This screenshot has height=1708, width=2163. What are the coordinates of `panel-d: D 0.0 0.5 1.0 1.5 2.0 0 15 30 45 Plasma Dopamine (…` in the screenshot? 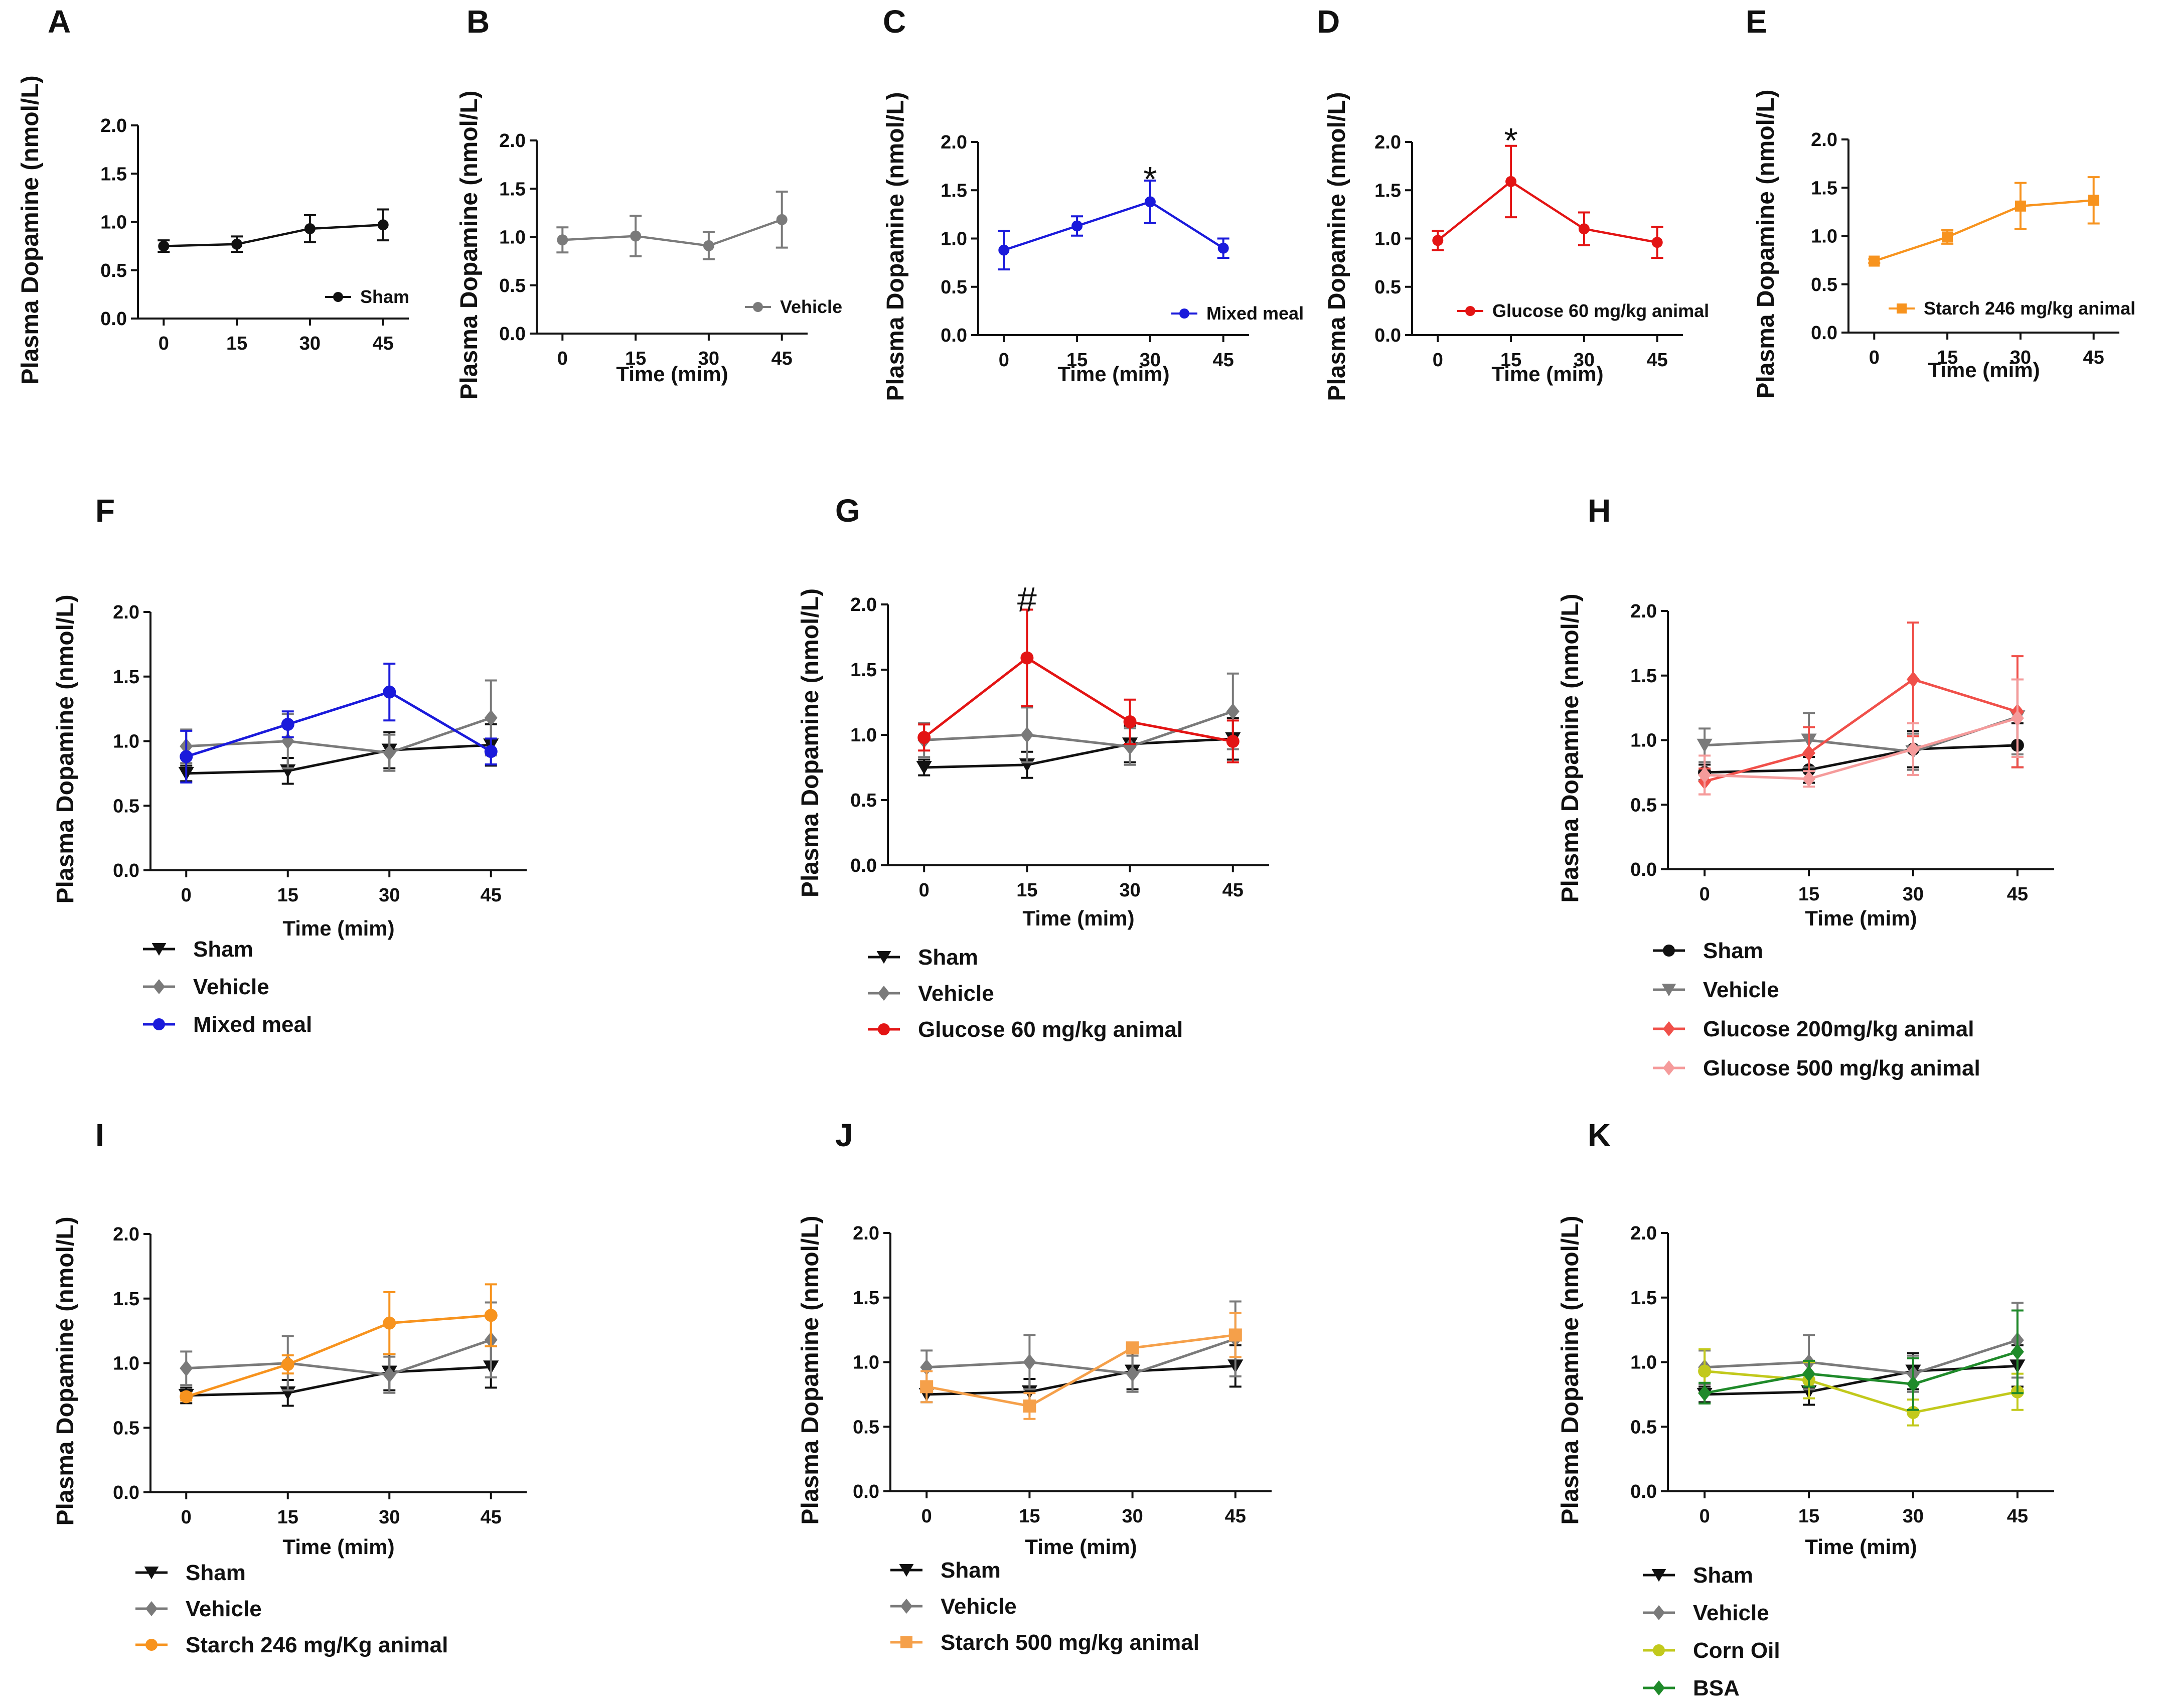 It's located at (1513, 202).